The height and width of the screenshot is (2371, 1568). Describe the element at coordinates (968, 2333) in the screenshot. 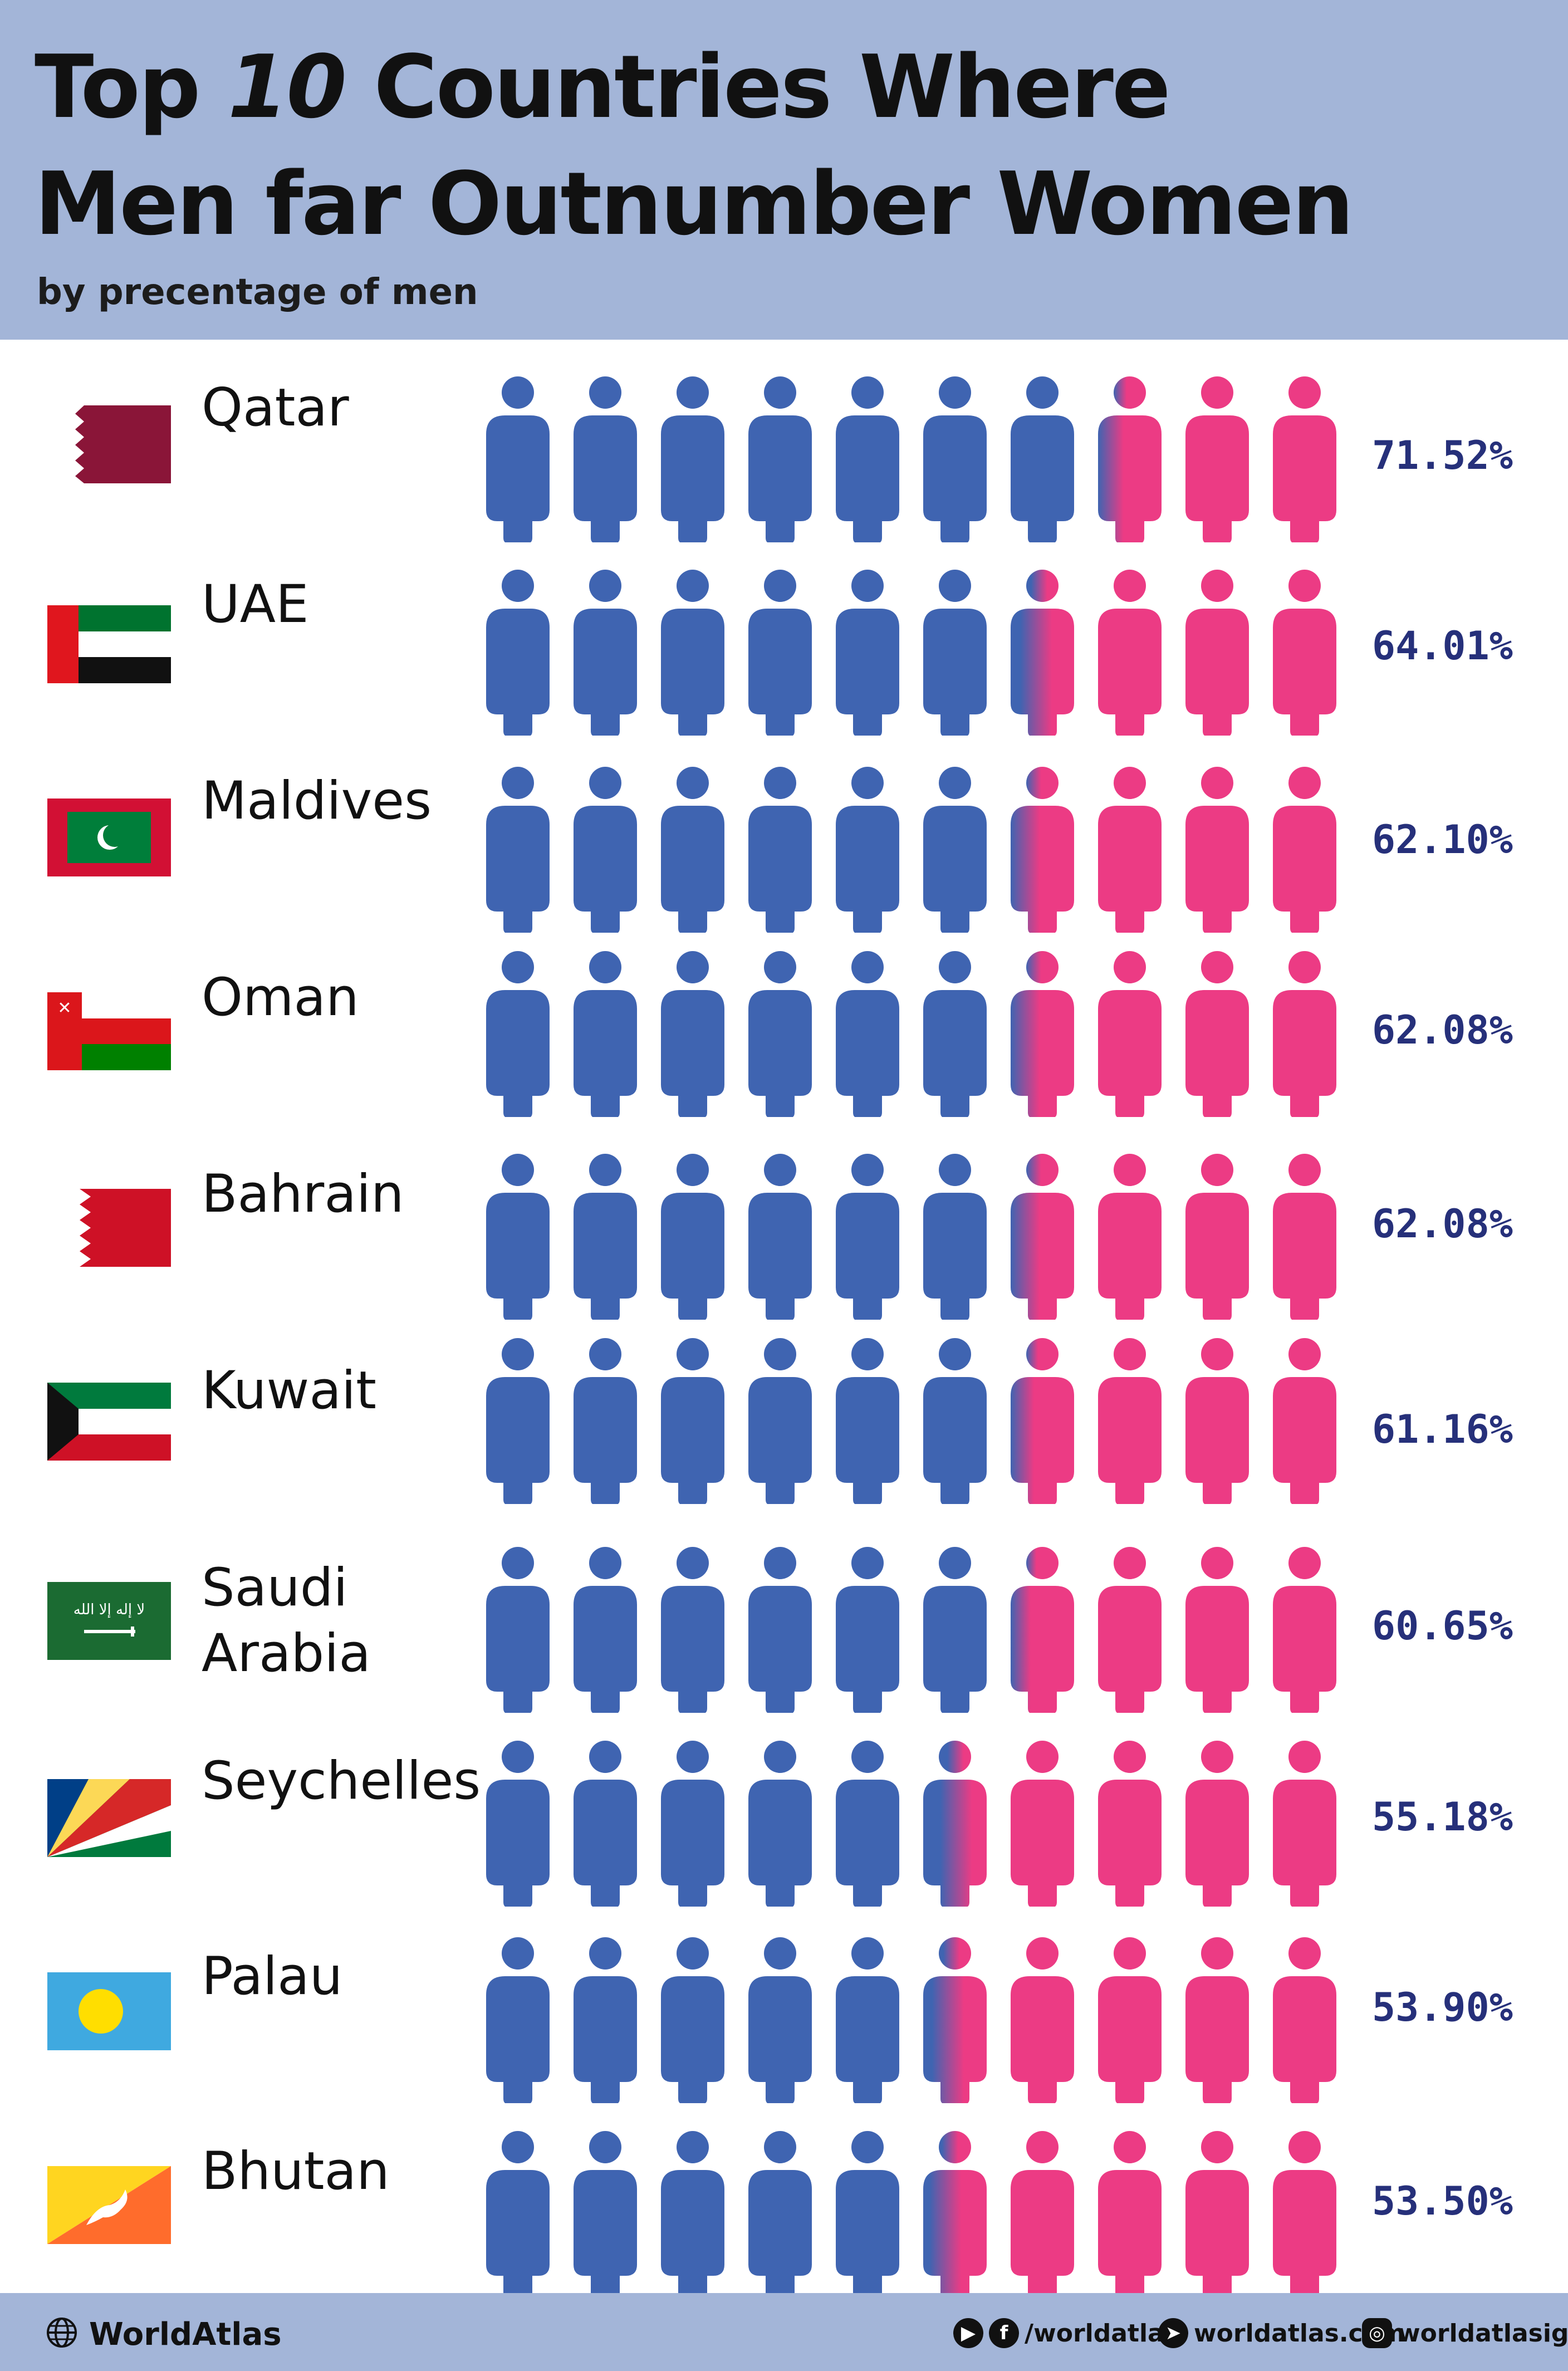

I see `youtube-icon: ▶` at that location.